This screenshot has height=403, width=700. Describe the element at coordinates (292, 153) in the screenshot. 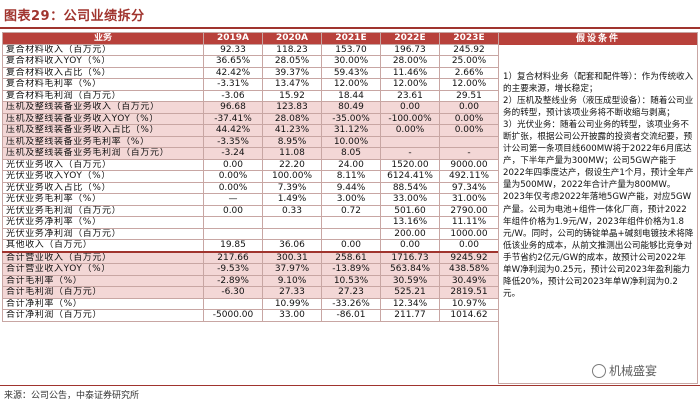

I see `cell-value: 11.08` at that location.